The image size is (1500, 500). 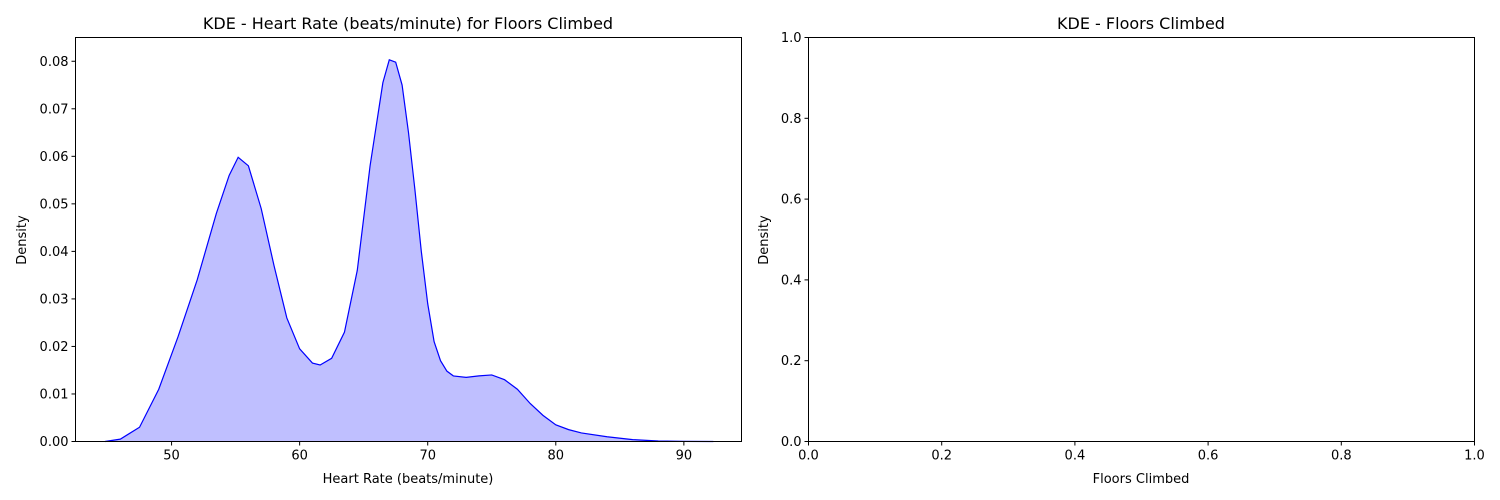 I want to click on chart-title: KDE - Floors Climbed, so click(x=1141, y=23).